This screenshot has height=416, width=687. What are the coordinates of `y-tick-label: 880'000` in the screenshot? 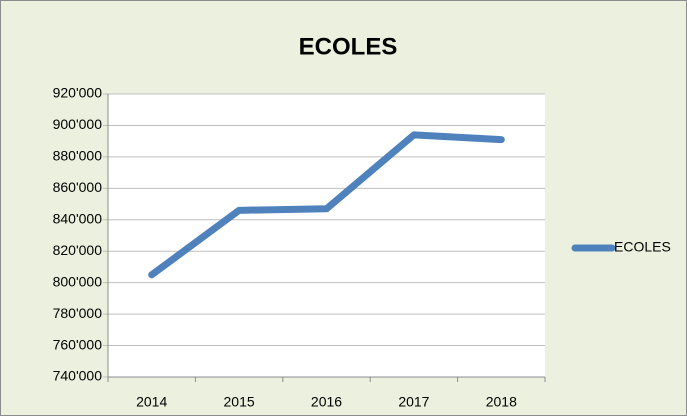 It's located at (78, 156).